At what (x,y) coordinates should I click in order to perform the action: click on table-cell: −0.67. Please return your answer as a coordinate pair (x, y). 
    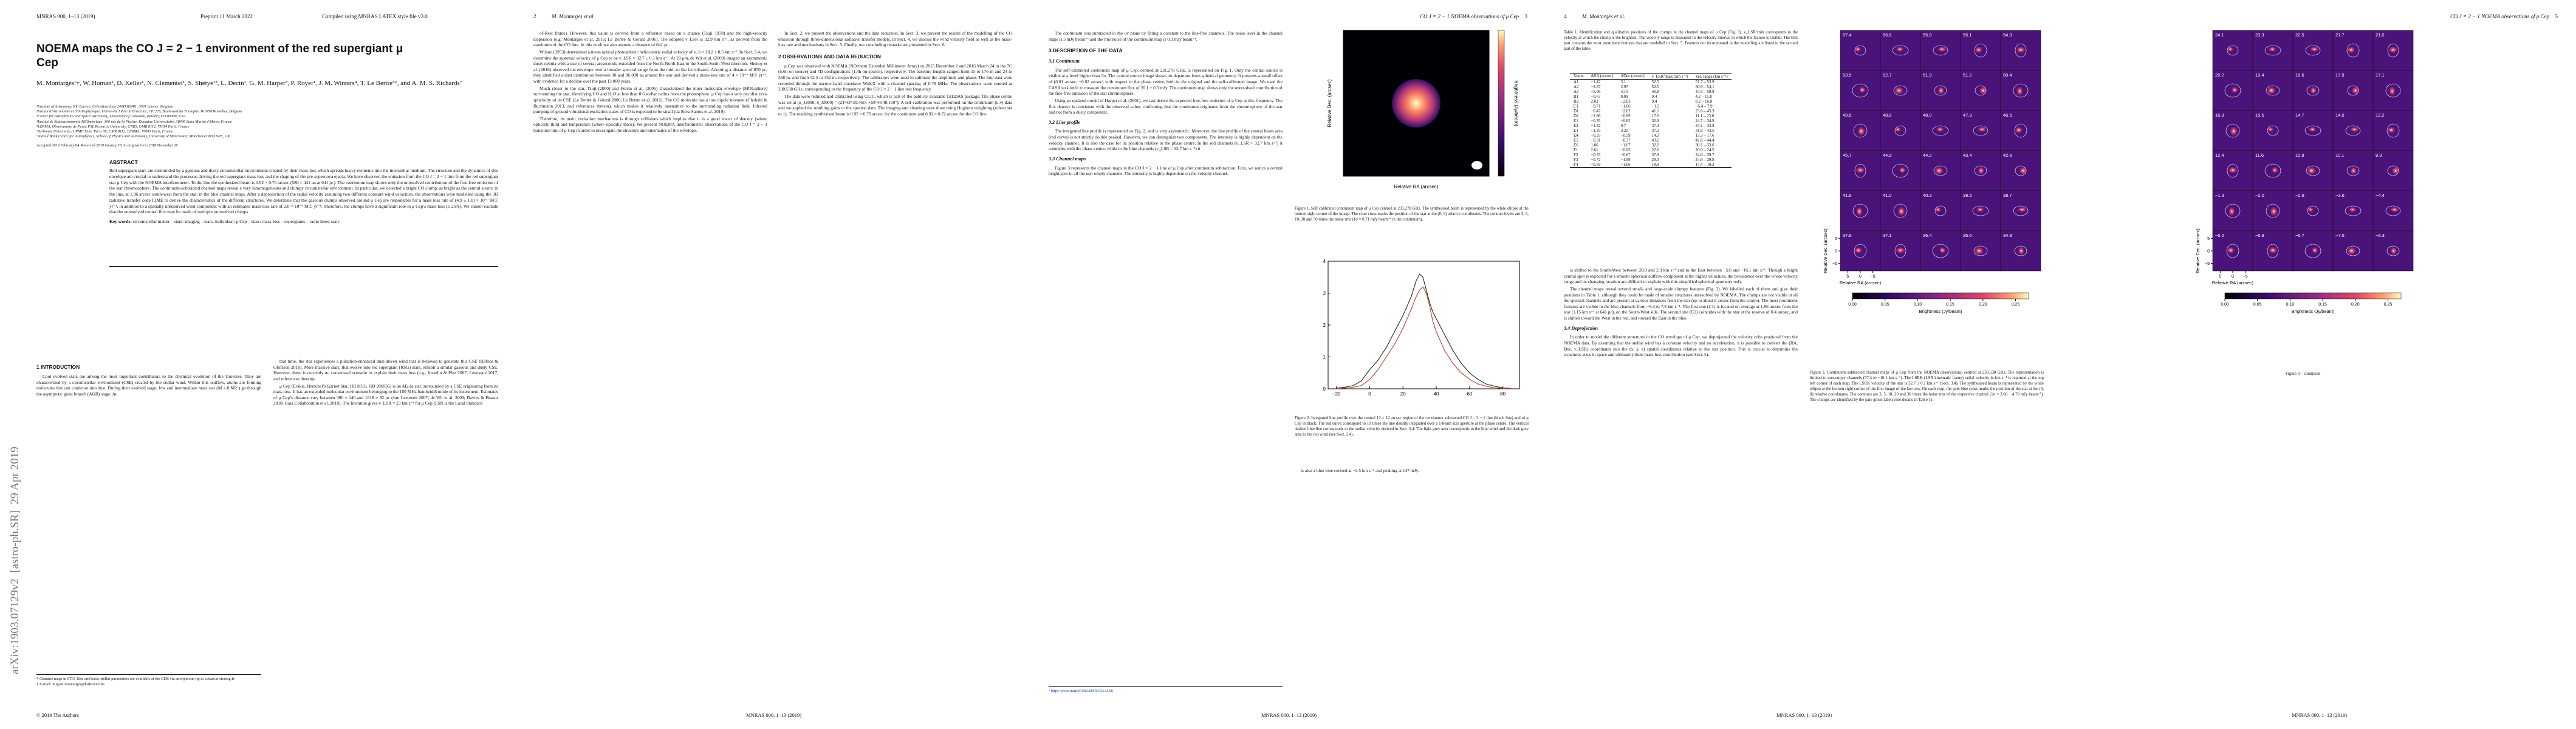
    Looking at the image, I should click on (1596, 97).